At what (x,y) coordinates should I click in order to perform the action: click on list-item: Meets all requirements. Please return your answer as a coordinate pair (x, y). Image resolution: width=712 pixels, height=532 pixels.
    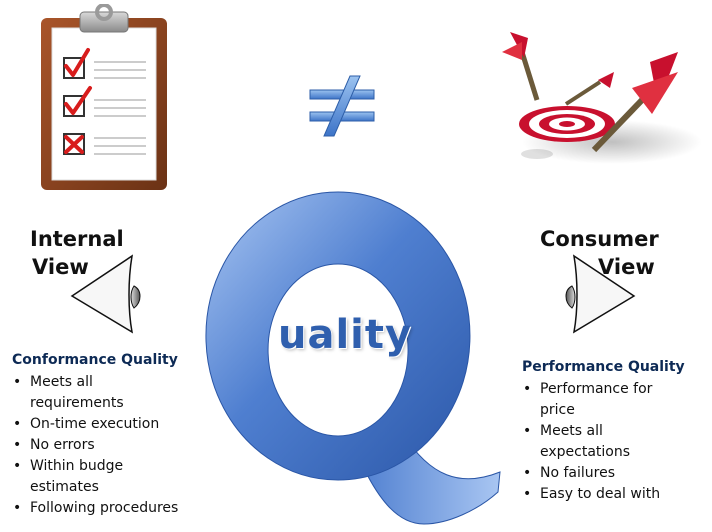
    Looking at the image, I should click on (80, 393).